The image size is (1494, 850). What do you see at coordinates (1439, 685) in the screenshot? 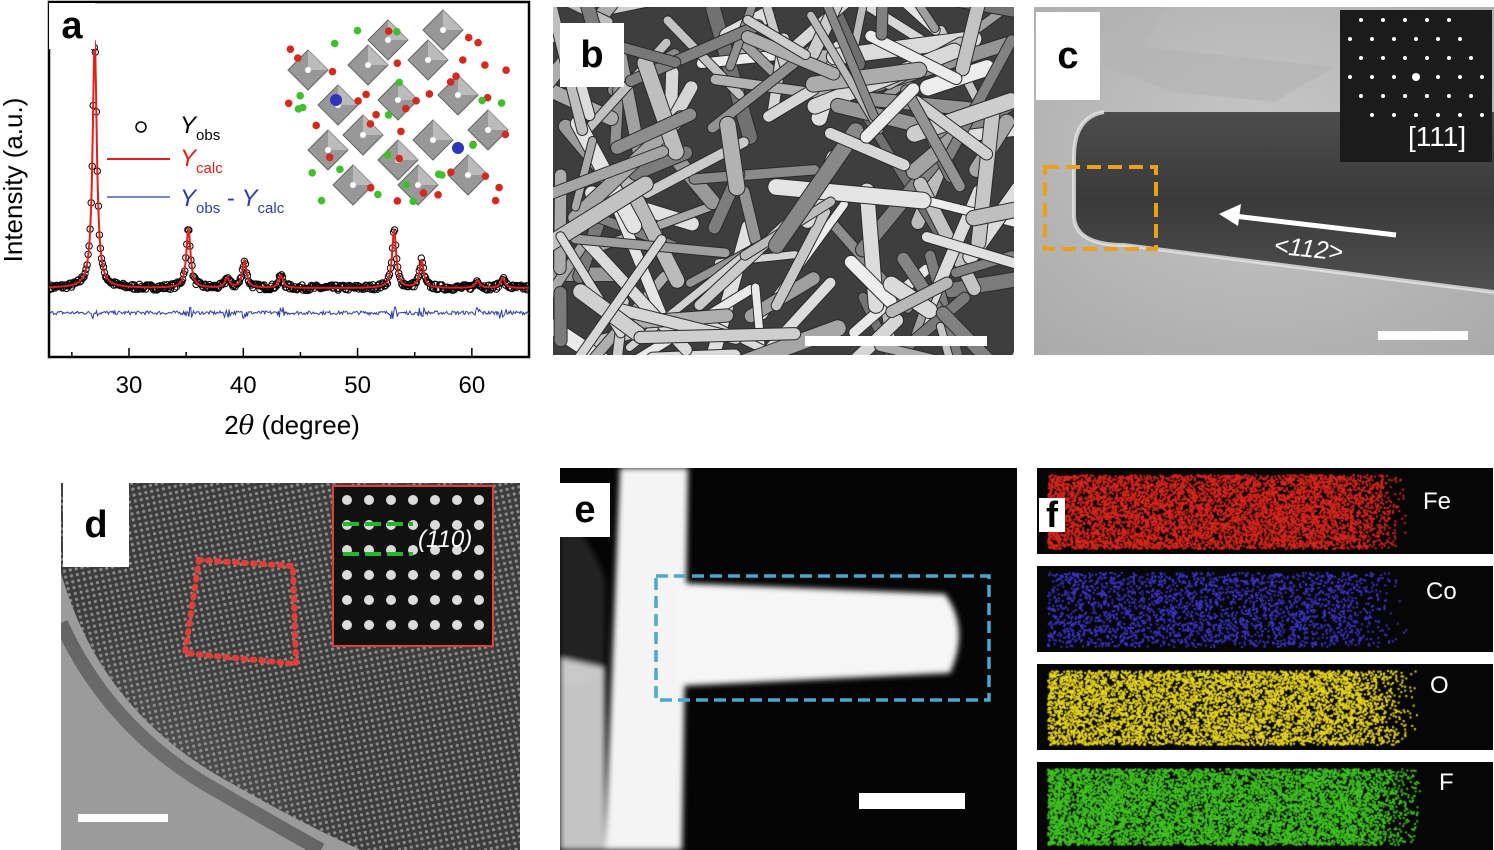
I see `edx-label-o: O` at bounding box center [1439, 685].